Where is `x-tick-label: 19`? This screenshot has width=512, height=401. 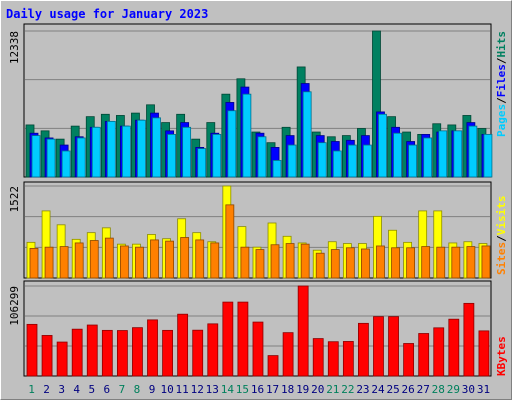 x-tick-label: 19 is located at coordinates (302, 389).